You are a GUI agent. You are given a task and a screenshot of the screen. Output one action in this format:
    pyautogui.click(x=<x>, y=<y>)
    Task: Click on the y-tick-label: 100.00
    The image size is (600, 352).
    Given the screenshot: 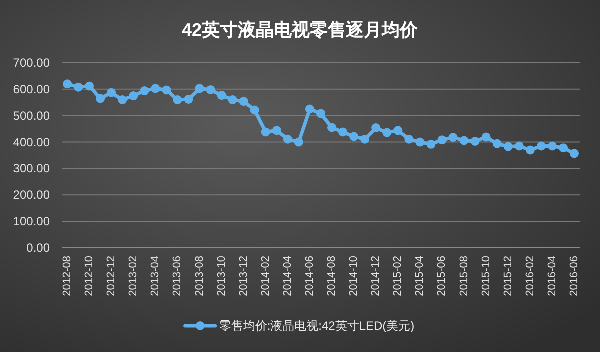 What is the action you would take?
    pyautogui.click(x=31, y=221)
    